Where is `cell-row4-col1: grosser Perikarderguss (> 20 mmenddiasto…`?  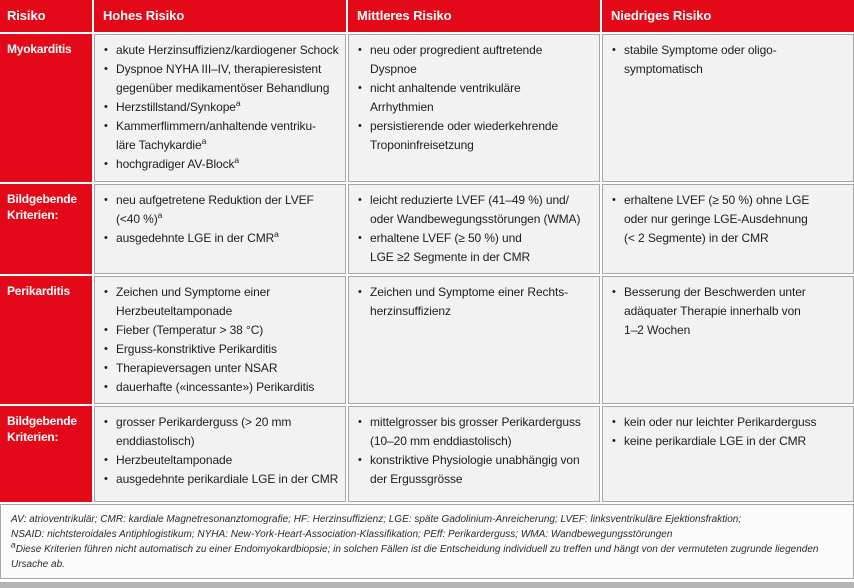 cell-row4-col1: grosser Perikarderguss (> 20 mmenddiasto… is located at coordinates (220, 454).